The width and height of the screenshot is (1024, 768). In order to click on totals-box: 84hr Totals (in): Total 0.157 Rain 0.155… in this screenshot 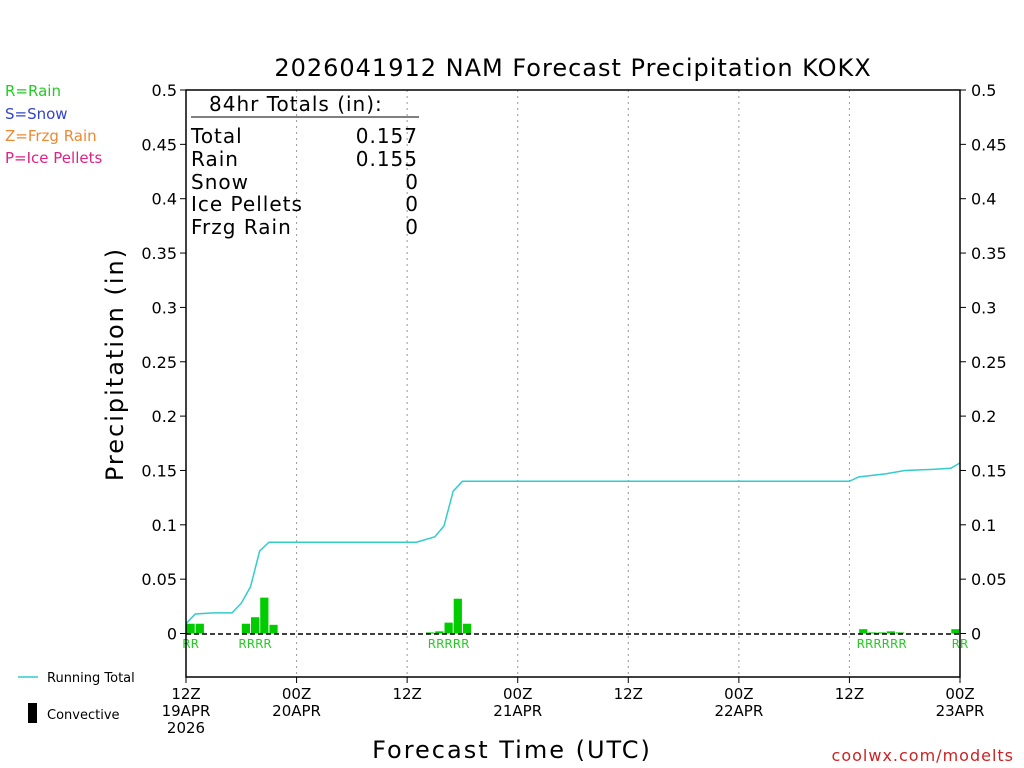, I will do `click(304, 165)`.